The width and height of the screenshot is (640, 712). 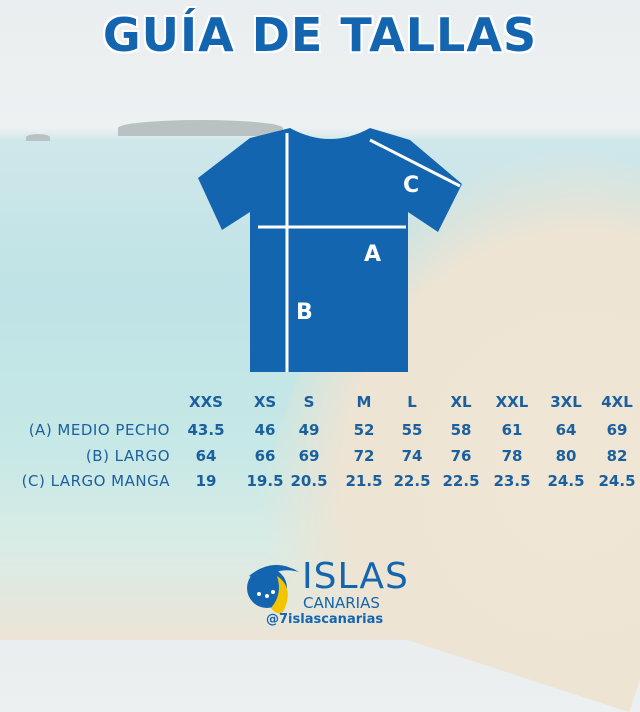 I want to click on measurement-cell: 46, so click(x=265, y=430).